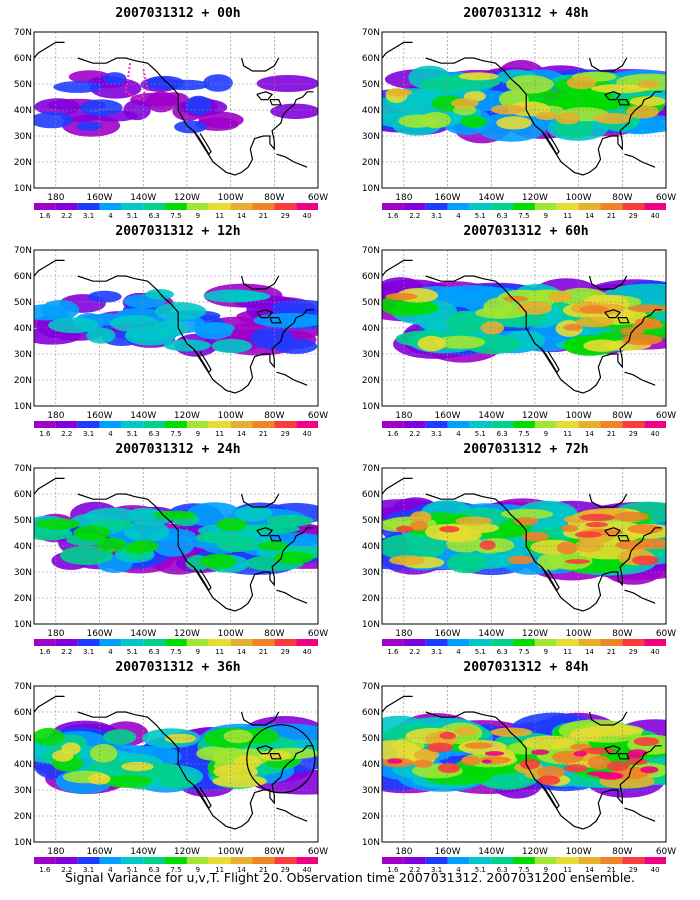 This screenshot has height=900, width=700. Describe the element at coordinates (655, 651) in the screenshot. I see `colorbar-level-label: 40` at that location.